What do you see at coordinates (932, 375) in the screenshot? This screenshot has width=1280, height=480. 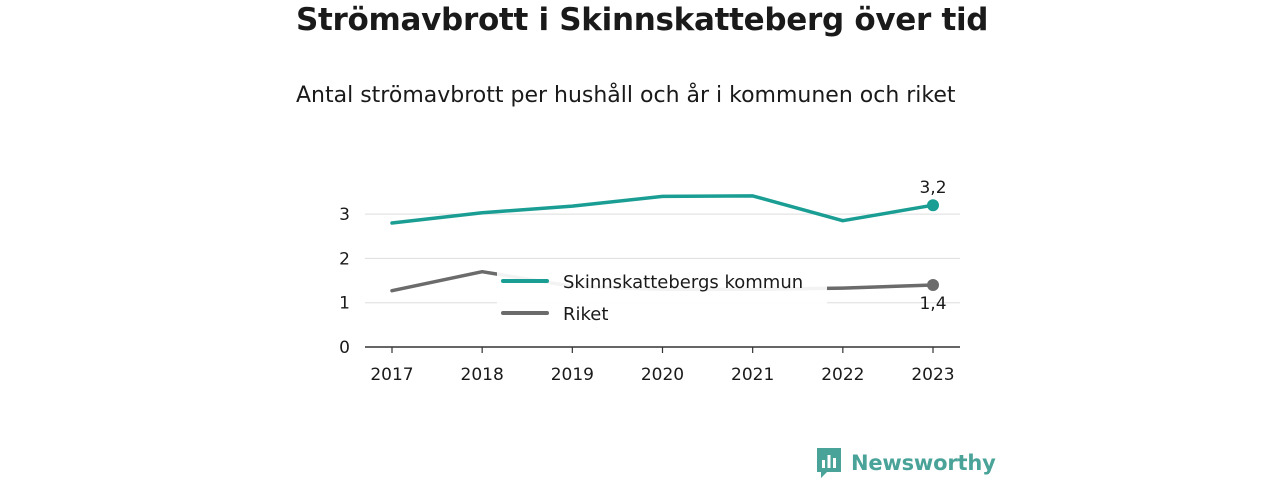 I see `x-tick-label: 2023` at bounding box center [932, 375].